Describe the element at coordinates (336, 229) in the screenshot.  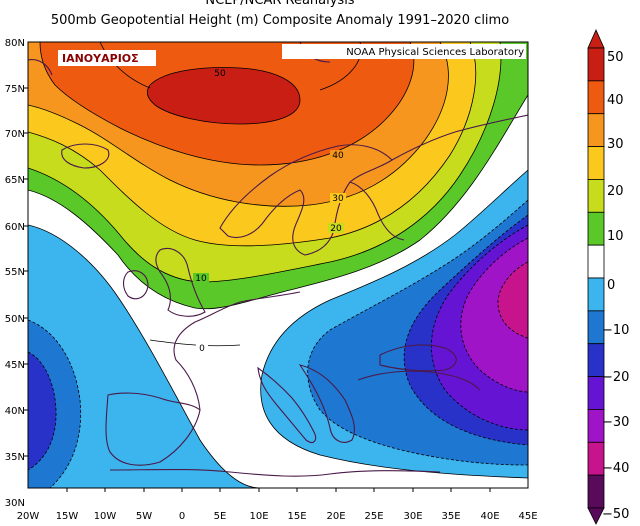
I see `contour-label: 20` at that location.